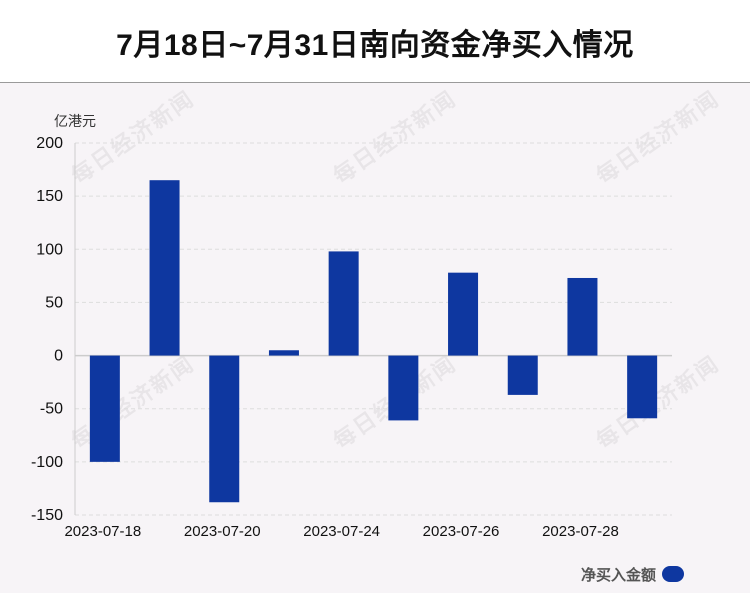 The width and height of the screenshot is (750, 593). Describe the element at coordinates (49, 143) in the screenshot. I see `y-tick-label-0: 200` at that location.